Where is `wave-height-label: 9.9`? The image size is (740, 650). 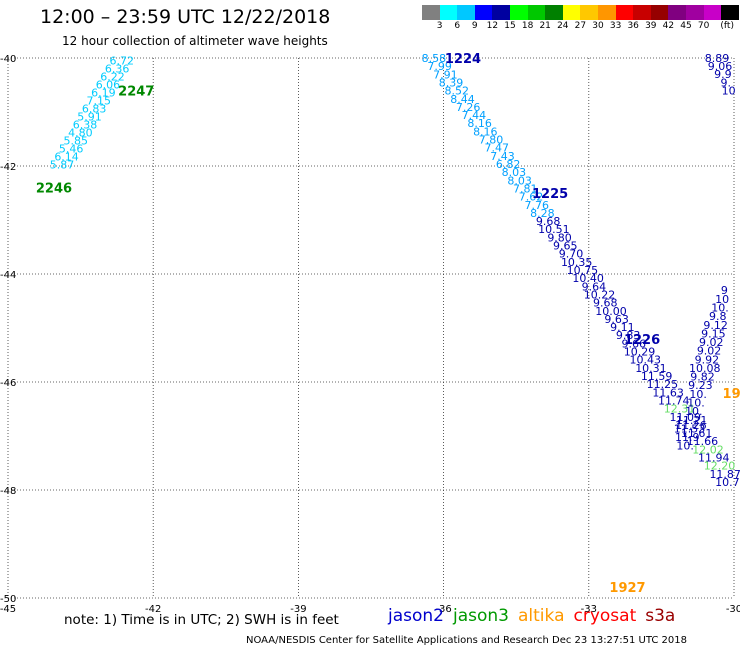
wave-height-label: 9.9 is located at coordinates (723, 74).